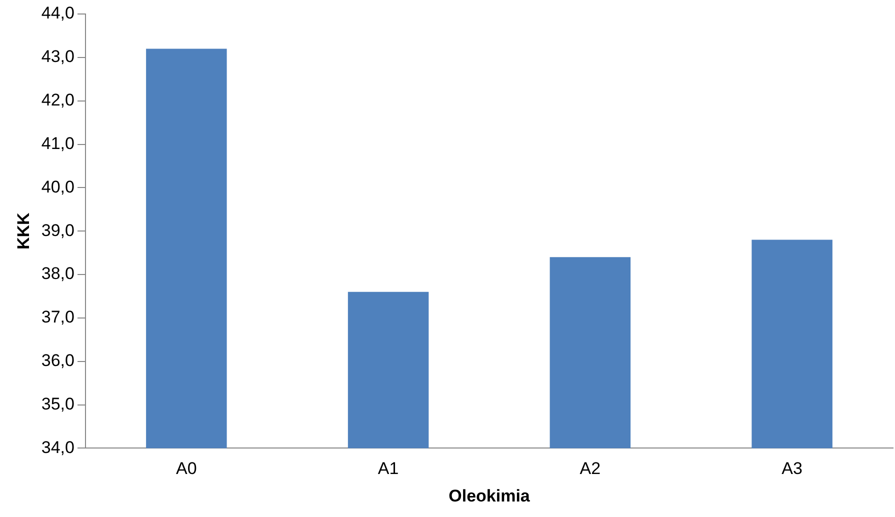 The width and height of the screenshot is (895, 517). What do you see at coordinates (57, 100) in the screenshot?
I see `y-tick-label: 42,0` at bounding box center [57, 100].